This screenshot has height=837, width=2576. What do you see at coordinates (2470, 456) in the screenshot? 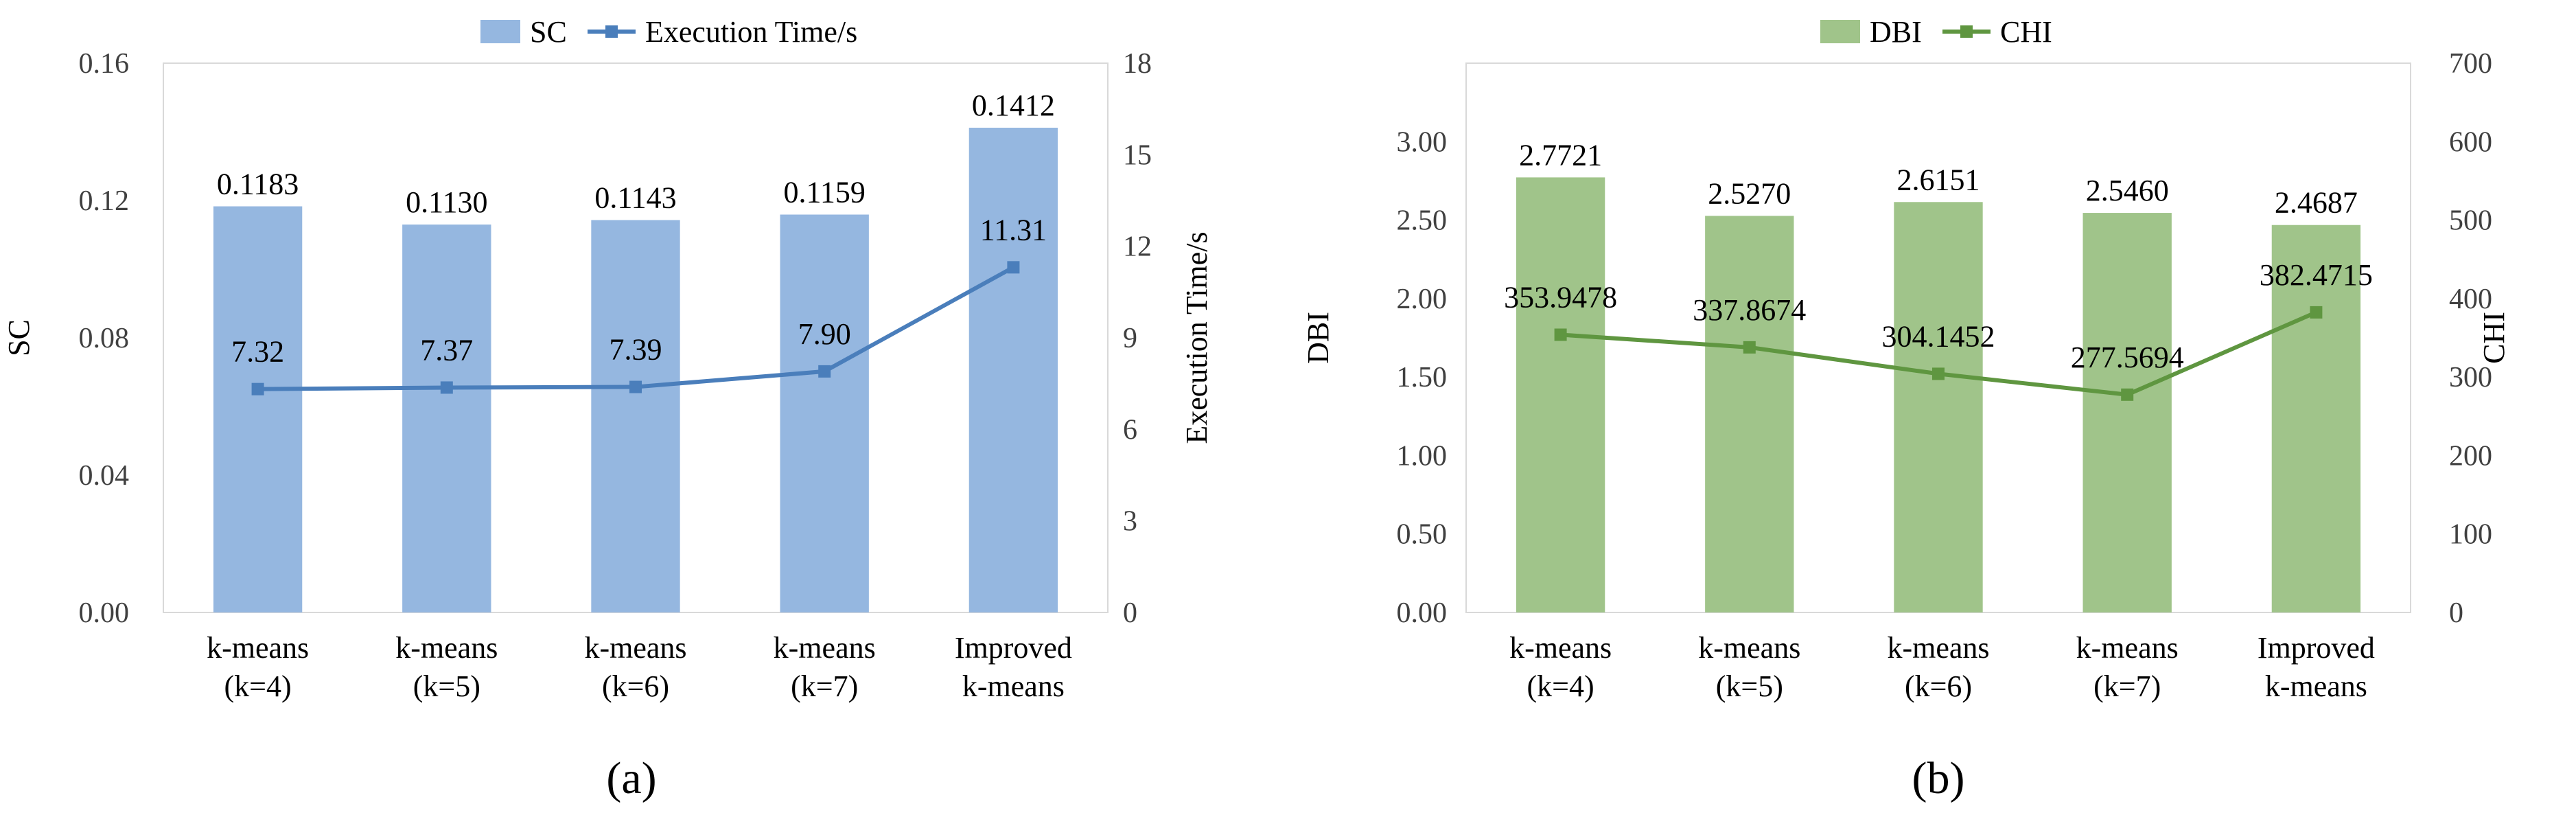
I see `y2-tick-label: 200` at bounding box center [2470, 456].